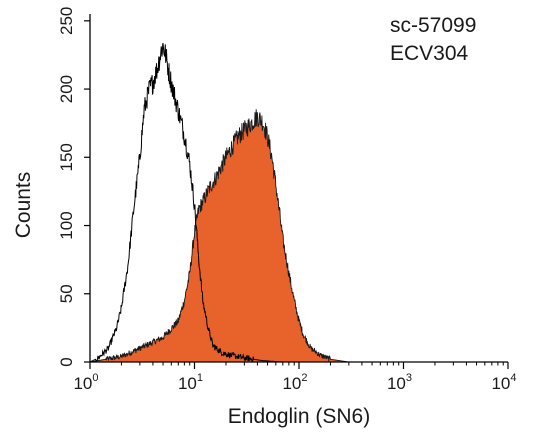 The image size is (543, 441). What do you see at coordinates (95, 378) in the screenshot?
I see `x-tick-exponent: 0` at bounding box center [95, 378].